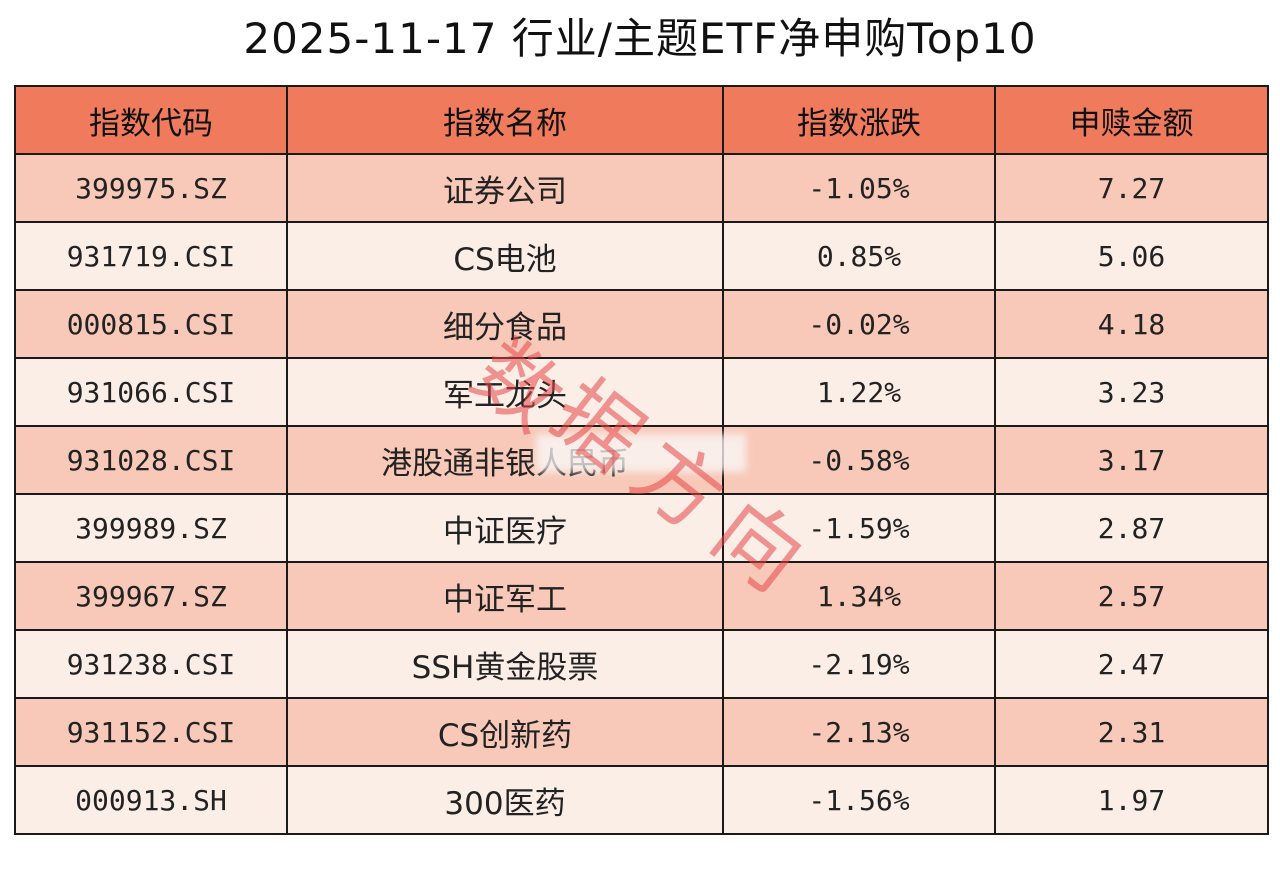 The height and width of the screenshot is (895, 1280). I want to click on cell-name: SSH黄金股票, so click(505, 664).